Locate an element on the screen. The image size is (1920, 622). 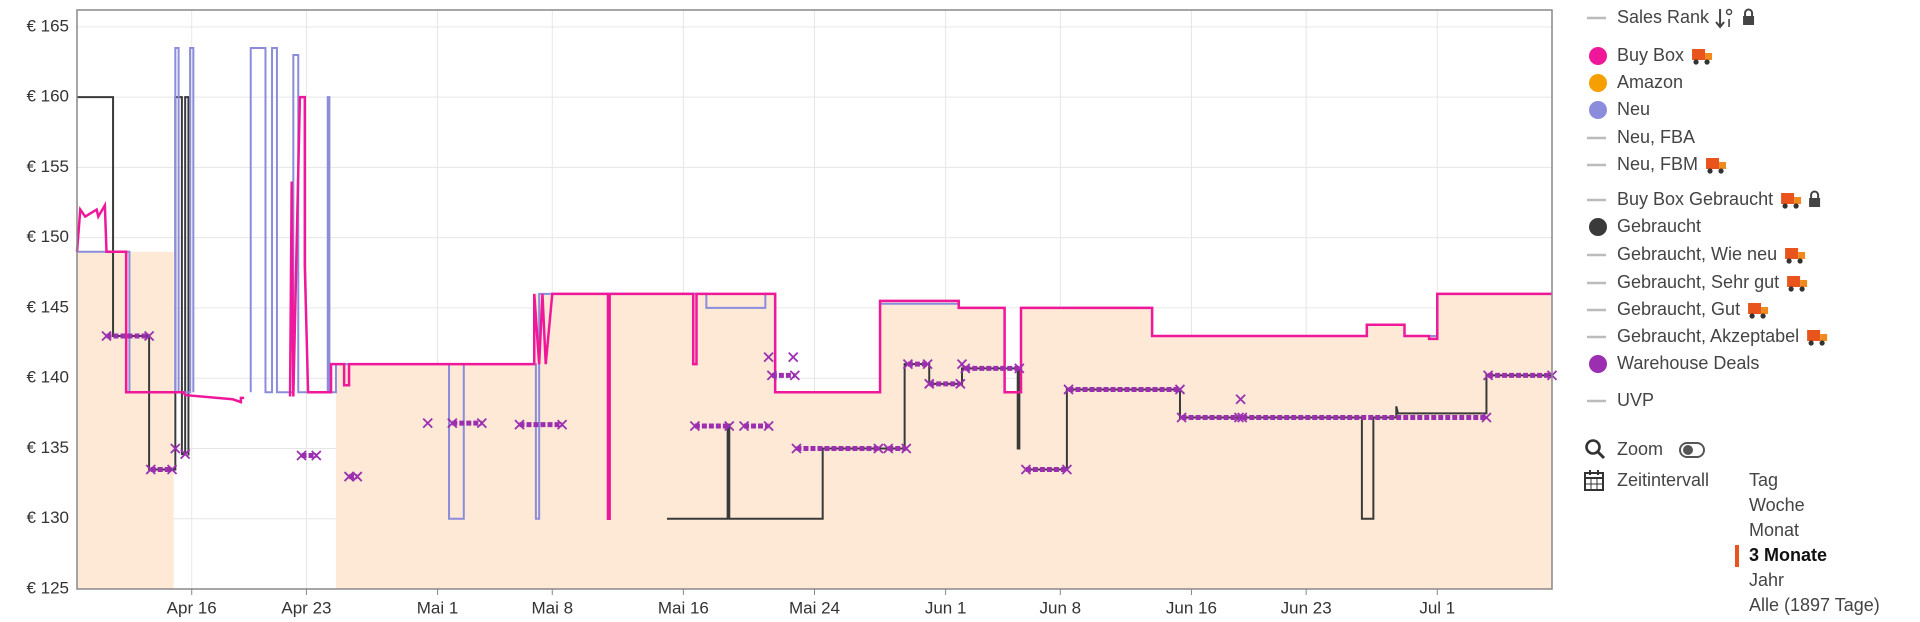
interval-option: 3 Monate is located at coordinates (1788, 555).